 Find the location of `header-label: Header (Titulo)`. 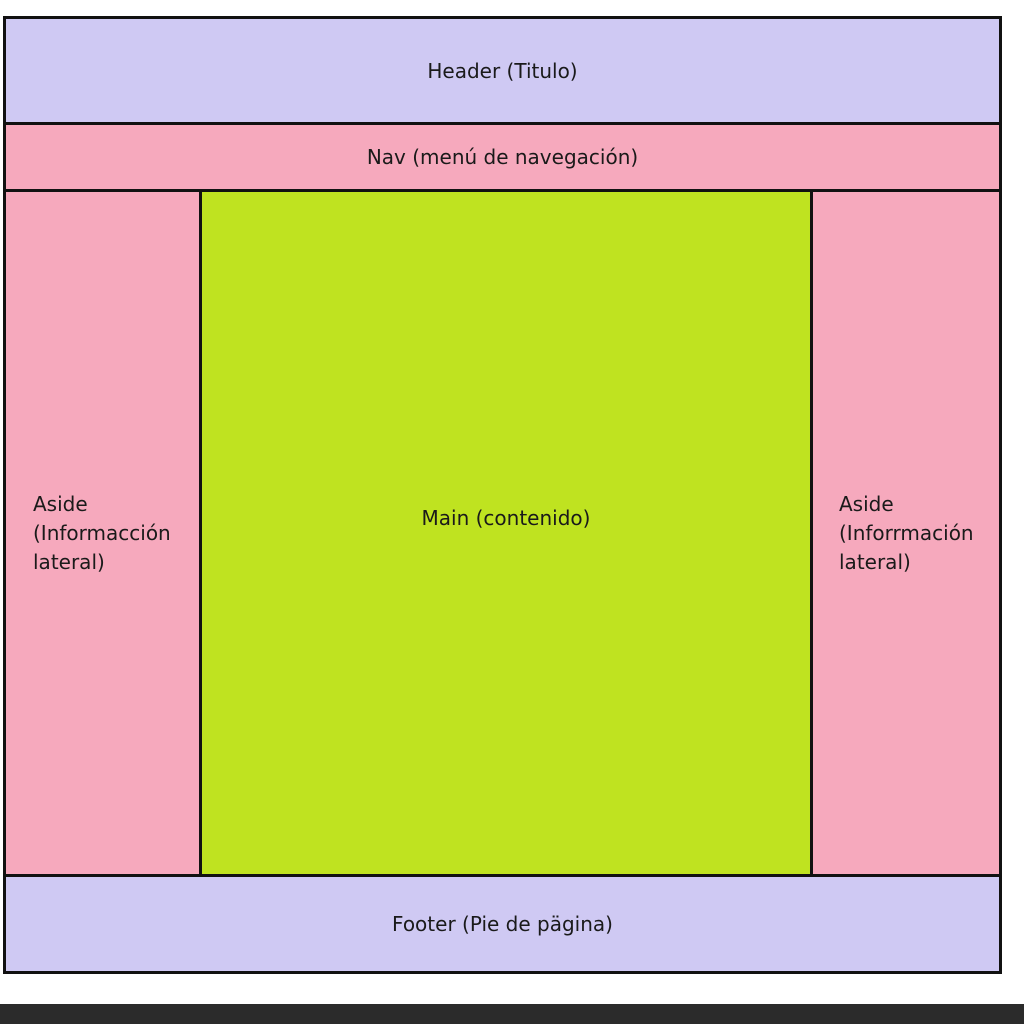

header-label: Header (Titulo) is located at coordinates (502, 70).